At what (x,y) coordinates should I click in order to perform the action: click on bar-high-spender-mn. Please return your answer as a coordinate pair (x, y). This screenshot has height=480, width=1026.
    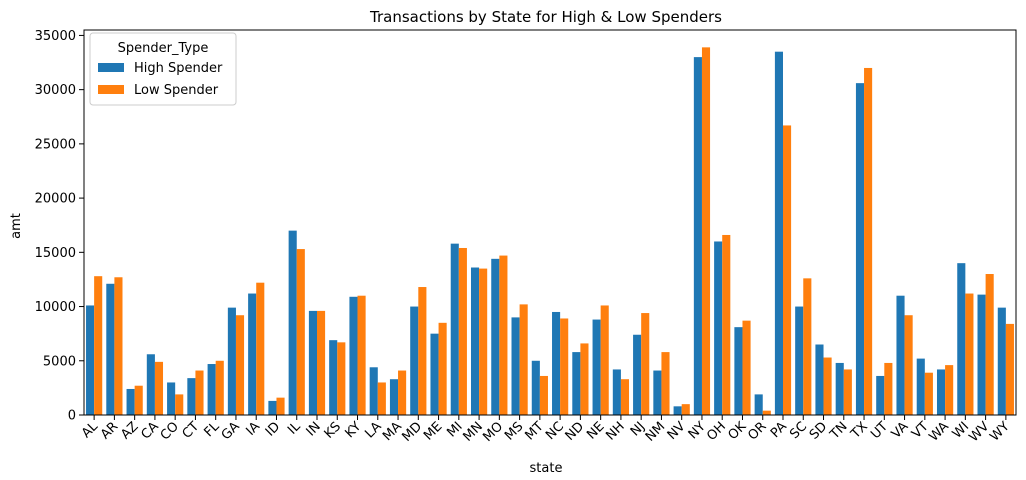
    Looking at the image, I should click on (475, 341).